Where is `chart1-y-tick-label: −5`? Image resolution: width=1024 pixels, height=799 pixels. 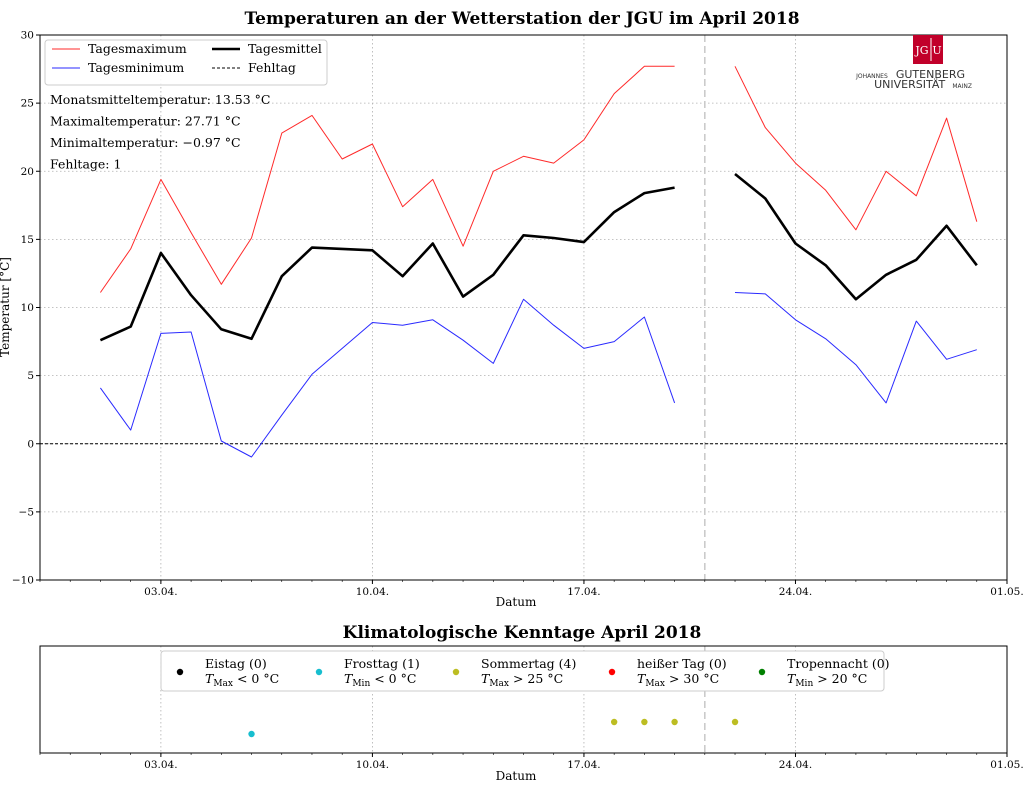 chart1-y-tick-label: −5 is located at coordinates (26, 512).